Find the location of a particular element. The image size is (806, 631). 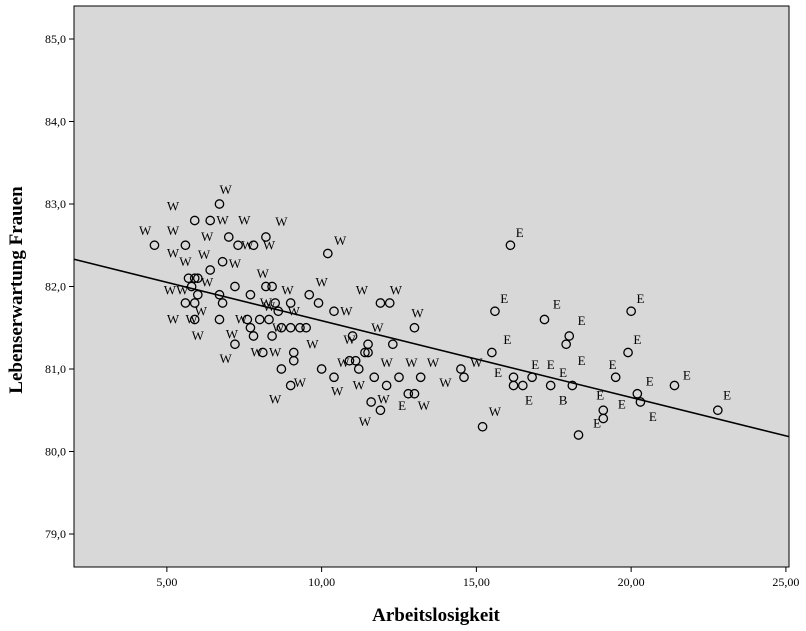

x-tick-label: 20,00 is located at coordinates (631, 582).